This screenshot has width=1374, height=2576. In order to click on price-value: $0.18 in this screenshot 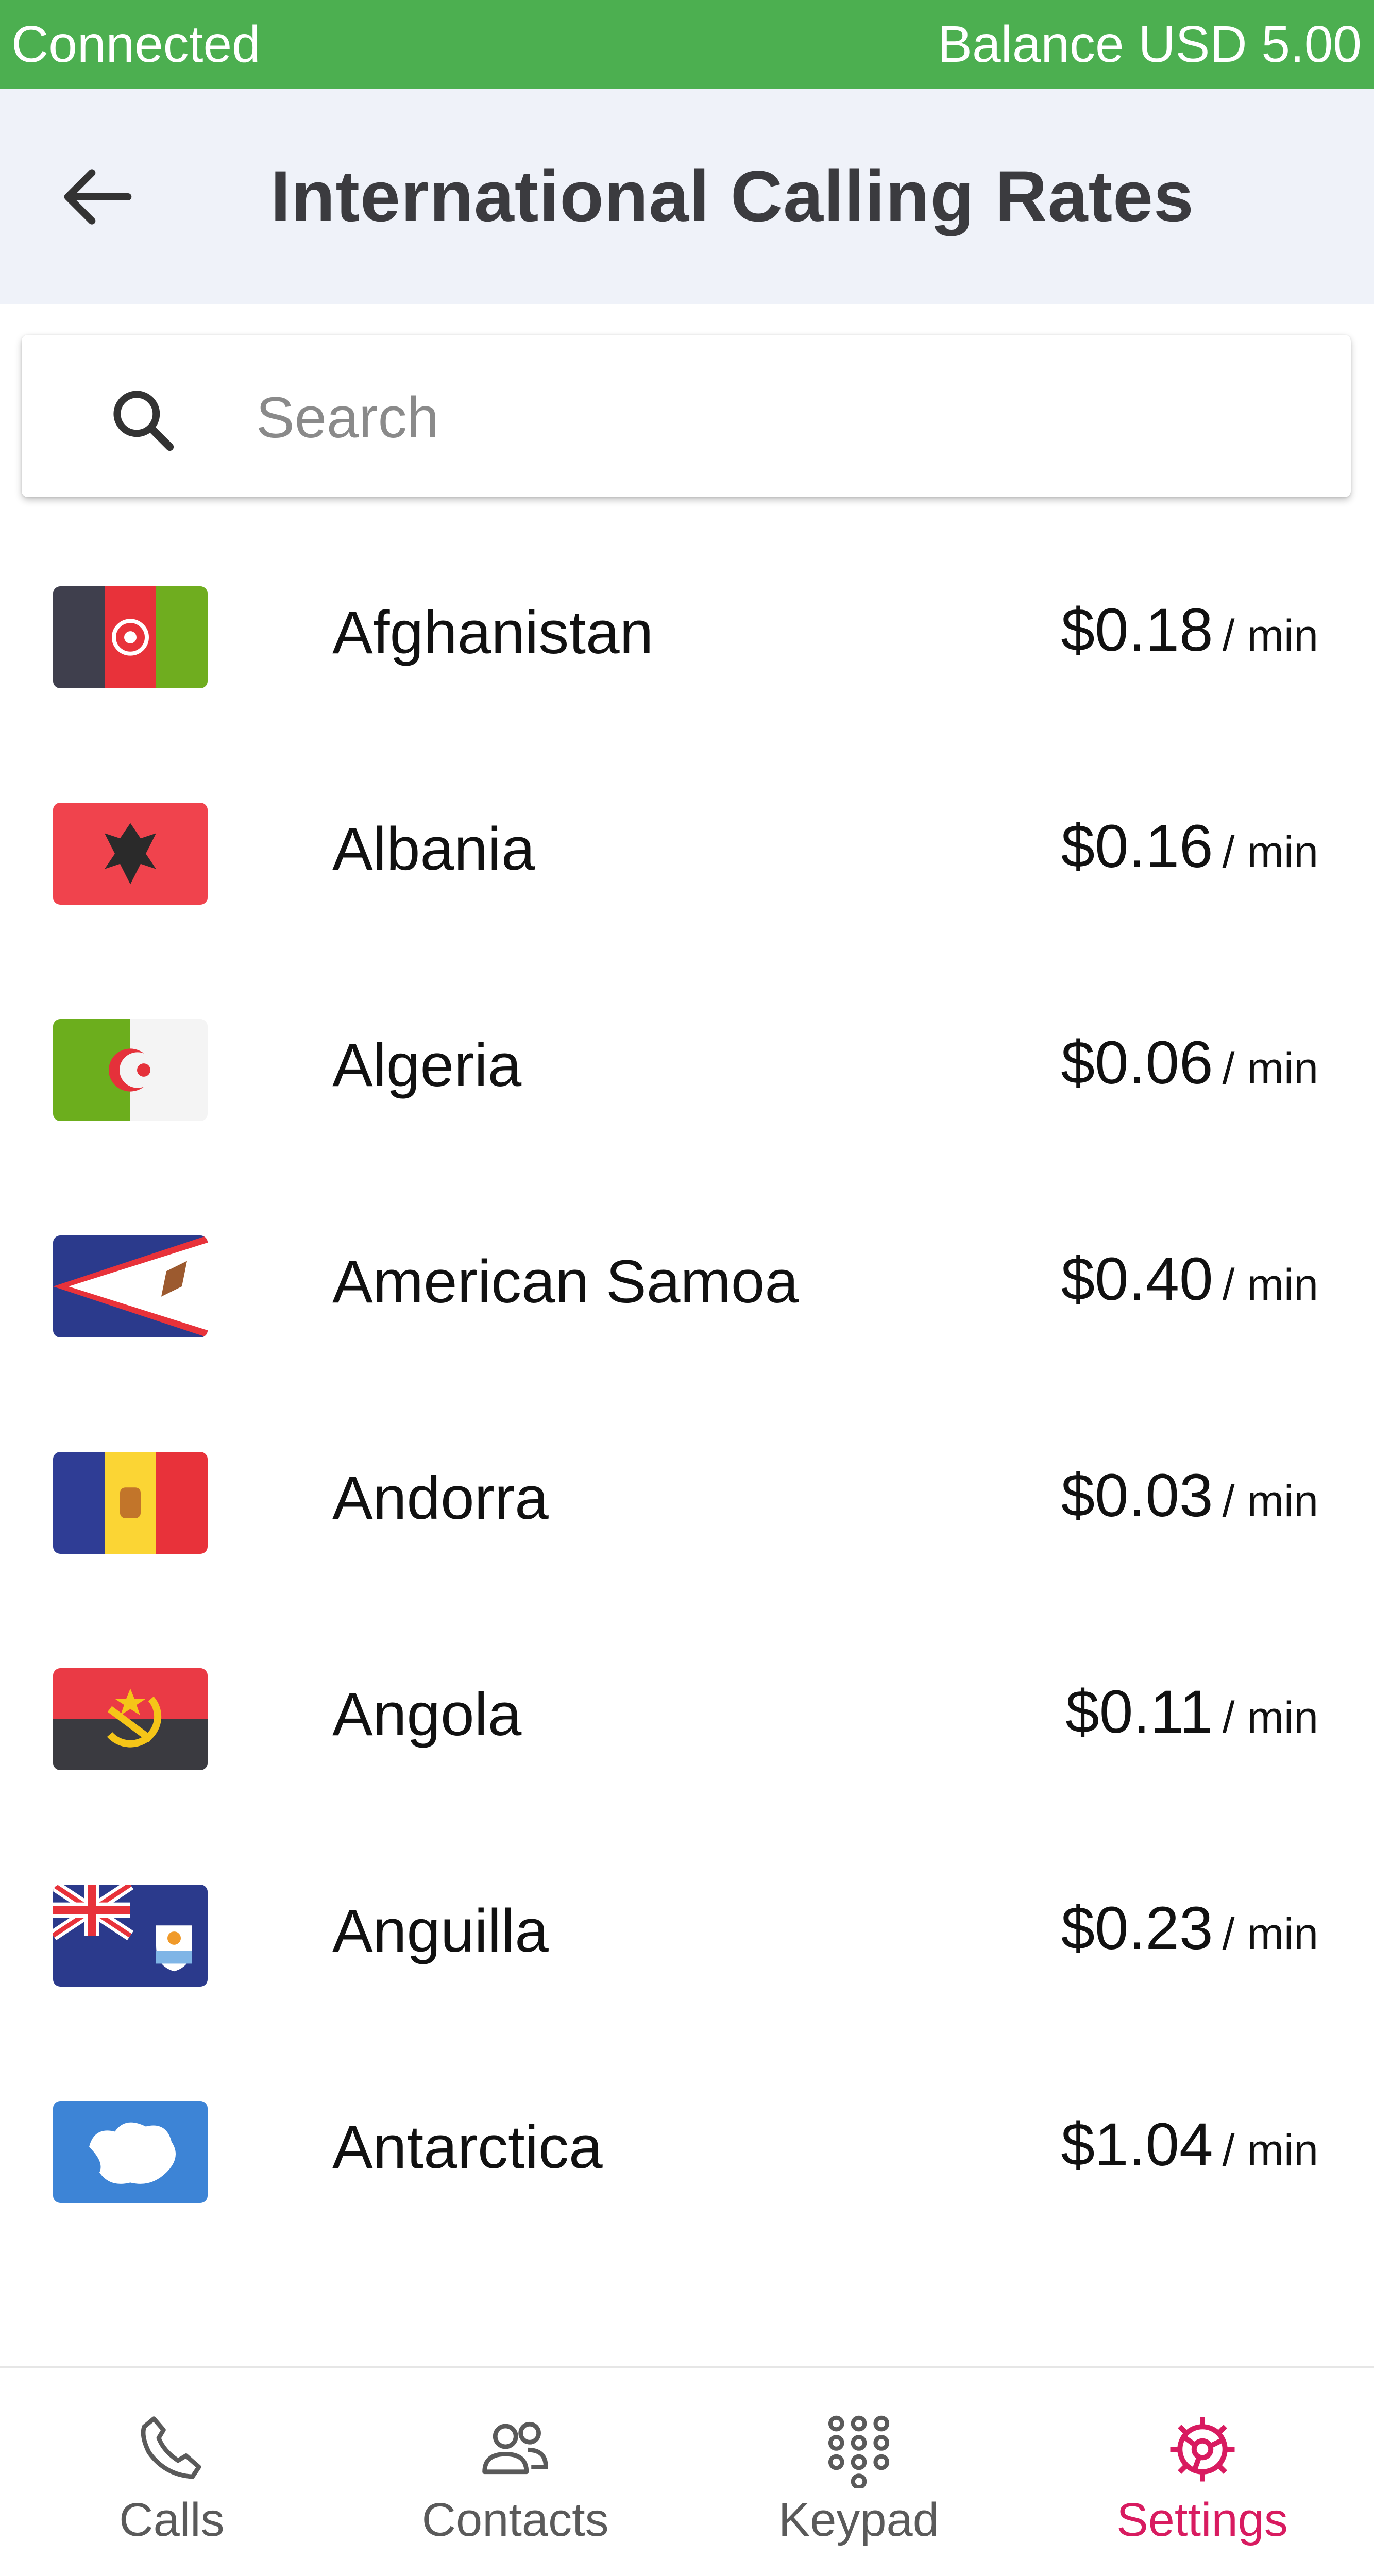, I will do `click(1137, 630)`.